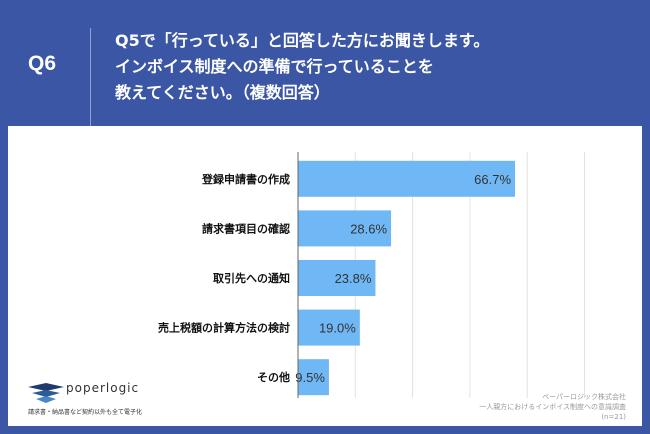 Image resolution: width=650 pixels, height=434 pixels. What do you see at coordinates (492, 179) in the screenshot?
I see `value-label: 66.7%` at bounding box center [492, 179].